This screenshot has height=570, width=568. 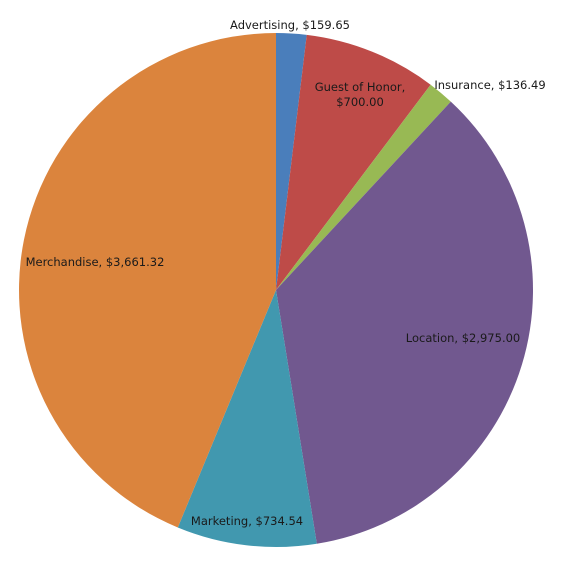 What do you see at coordinates (95, 262) in the screenshot?
I see `label-merchandise: Merchandise, $3,661.32` at bounding box center [95, 262].